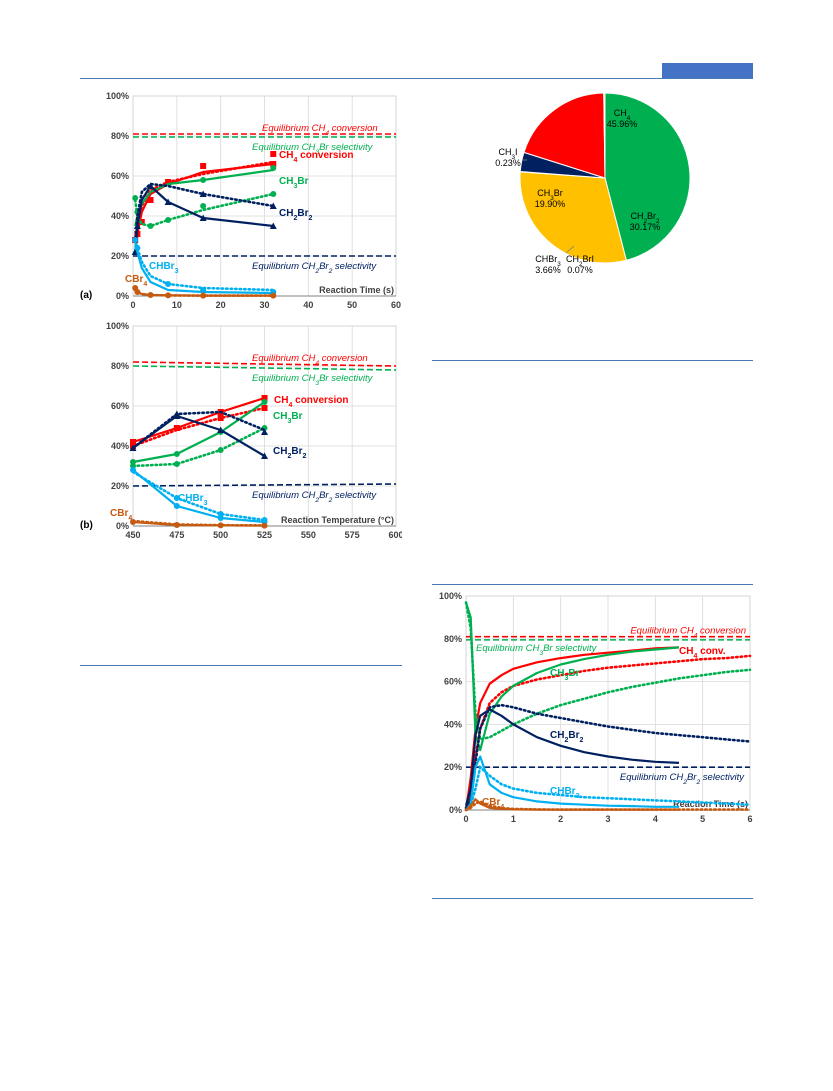  I want to click on ref-label-a-equilibrium-ch2br2-selectivity: Equilibrium CH2Br2 selectivity, so click(314, 268).